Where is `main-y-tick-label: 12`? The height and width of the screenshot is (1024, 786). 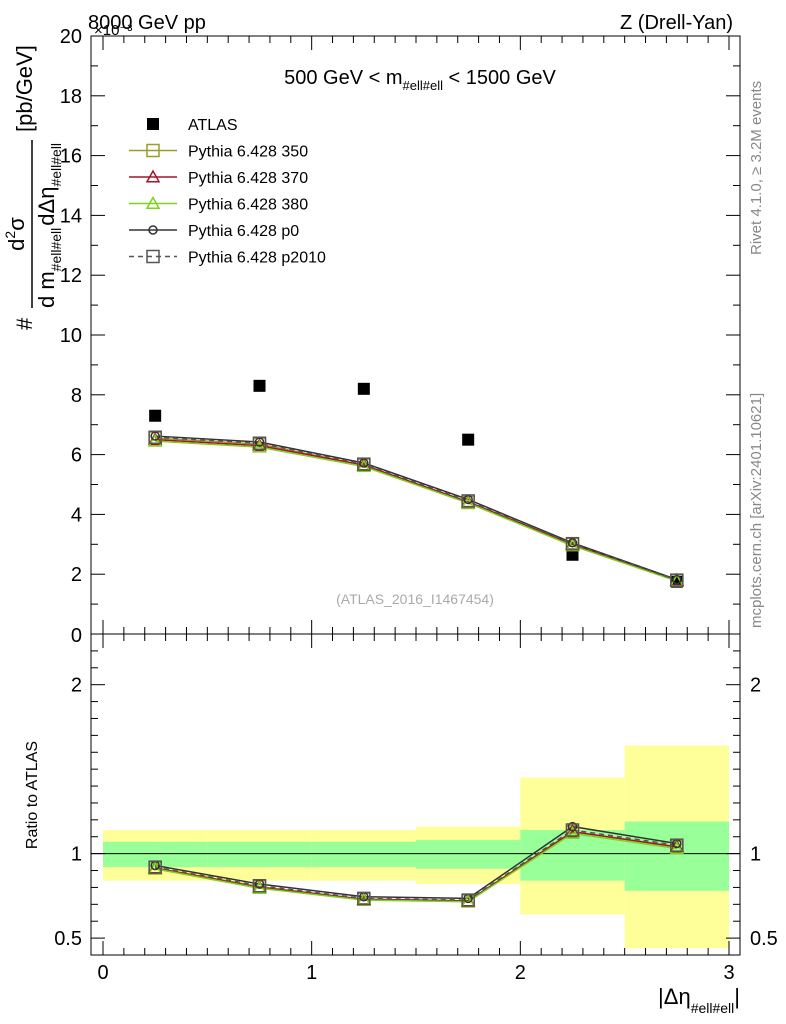
main-y-tick-label: 12 is located at coordinates (71, 276).